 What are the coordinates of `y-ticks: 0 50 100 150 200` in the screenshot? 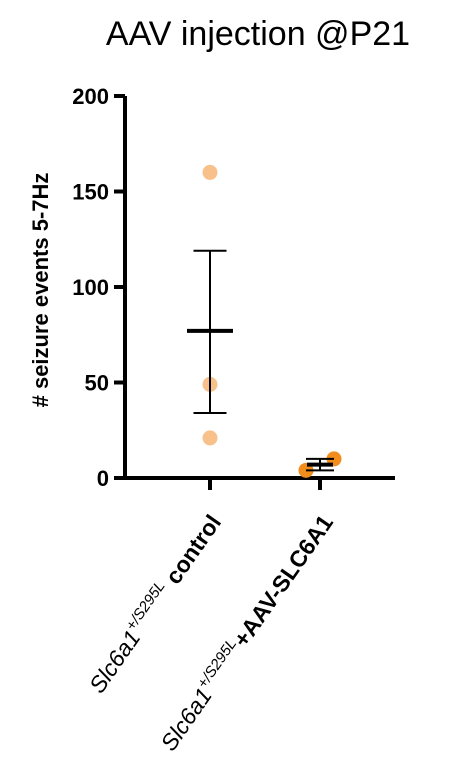 It's located at (98, 287).